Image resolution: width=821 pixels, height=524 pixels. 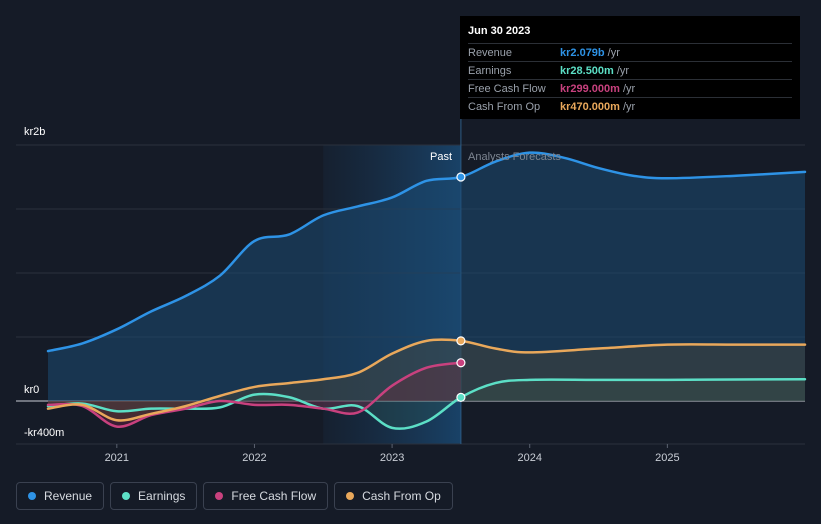 I want to click on tooltip-row: Free Cash Flow kr299.000m/yr, so click(x=630, y=88).